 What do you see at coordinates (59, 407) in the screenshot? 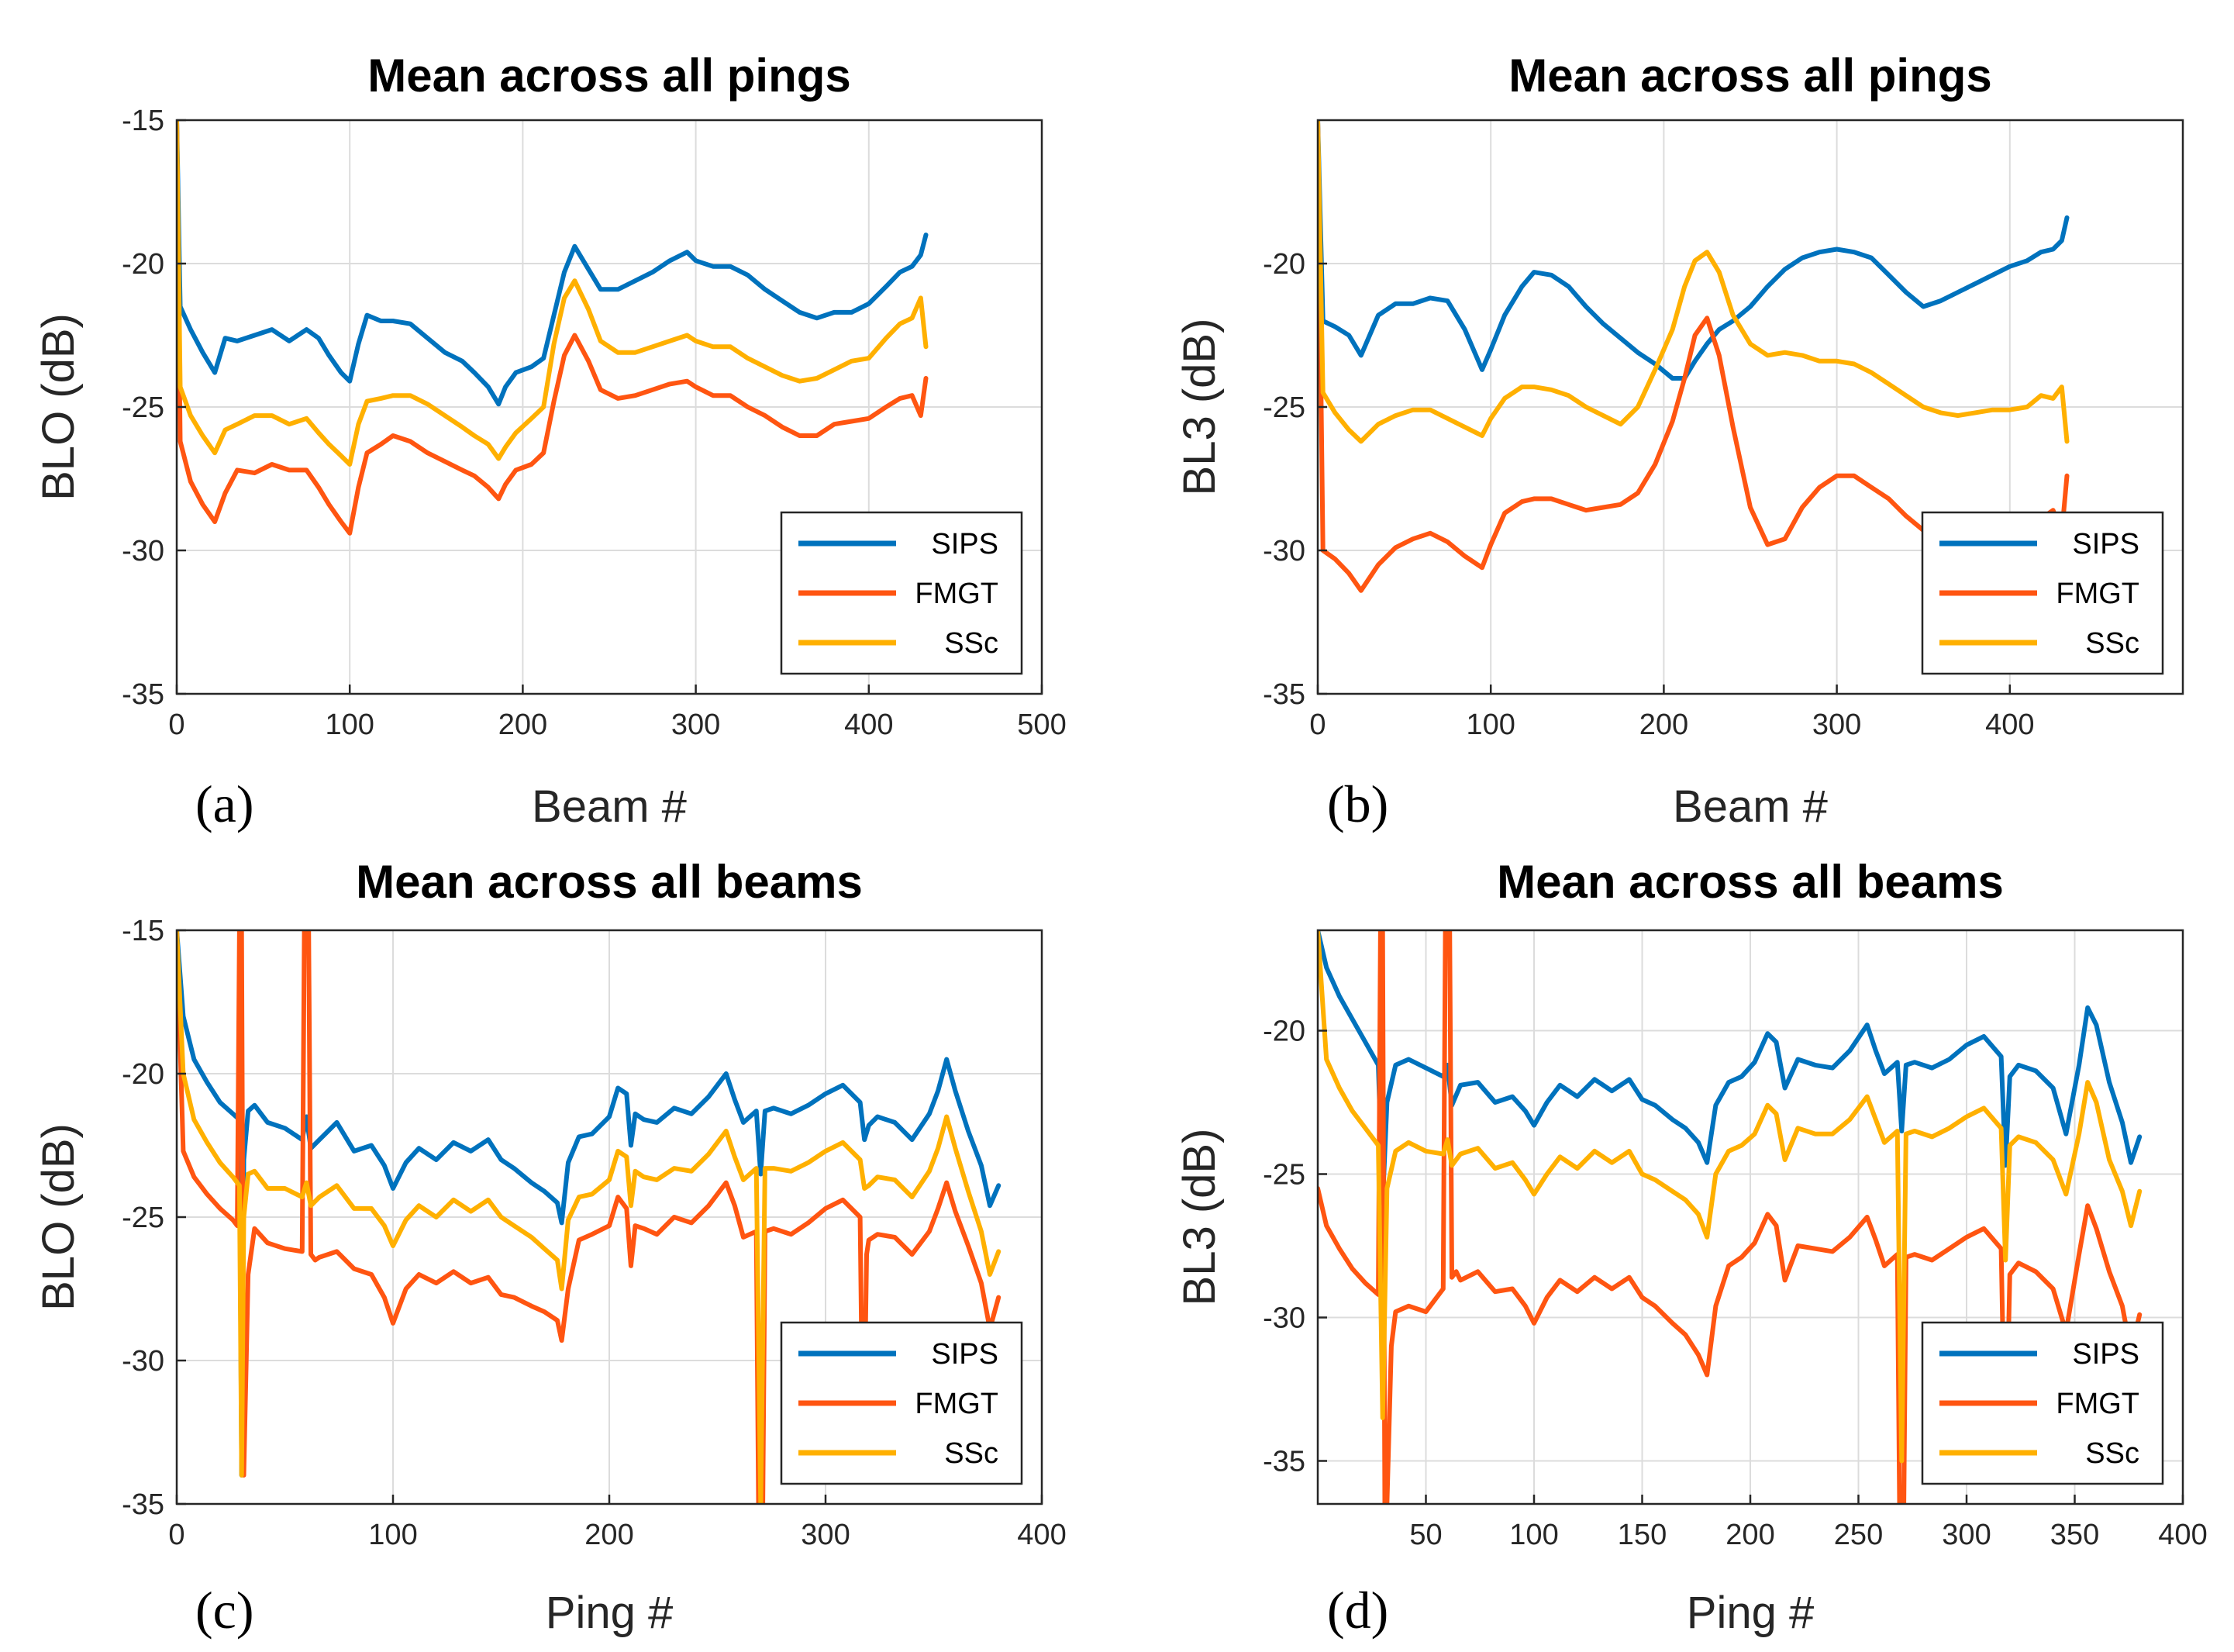
I see `panel-a-ylabel: BLO (dB)` at bounding box center [59, 407].